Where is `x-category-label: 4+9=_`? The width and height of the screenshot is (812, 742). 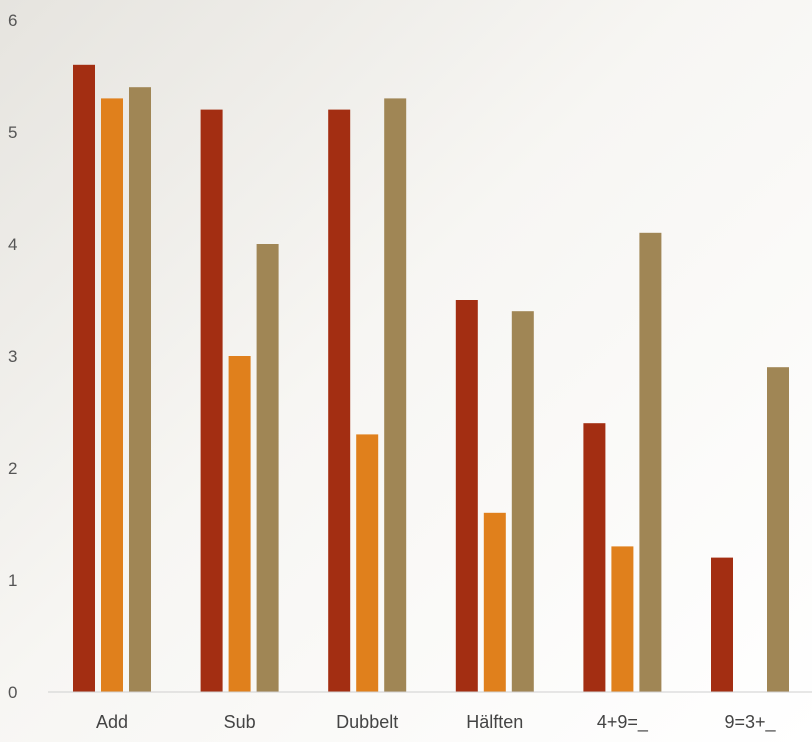 x-category-label: 4+9=_ is located at coordinates (623, 722).